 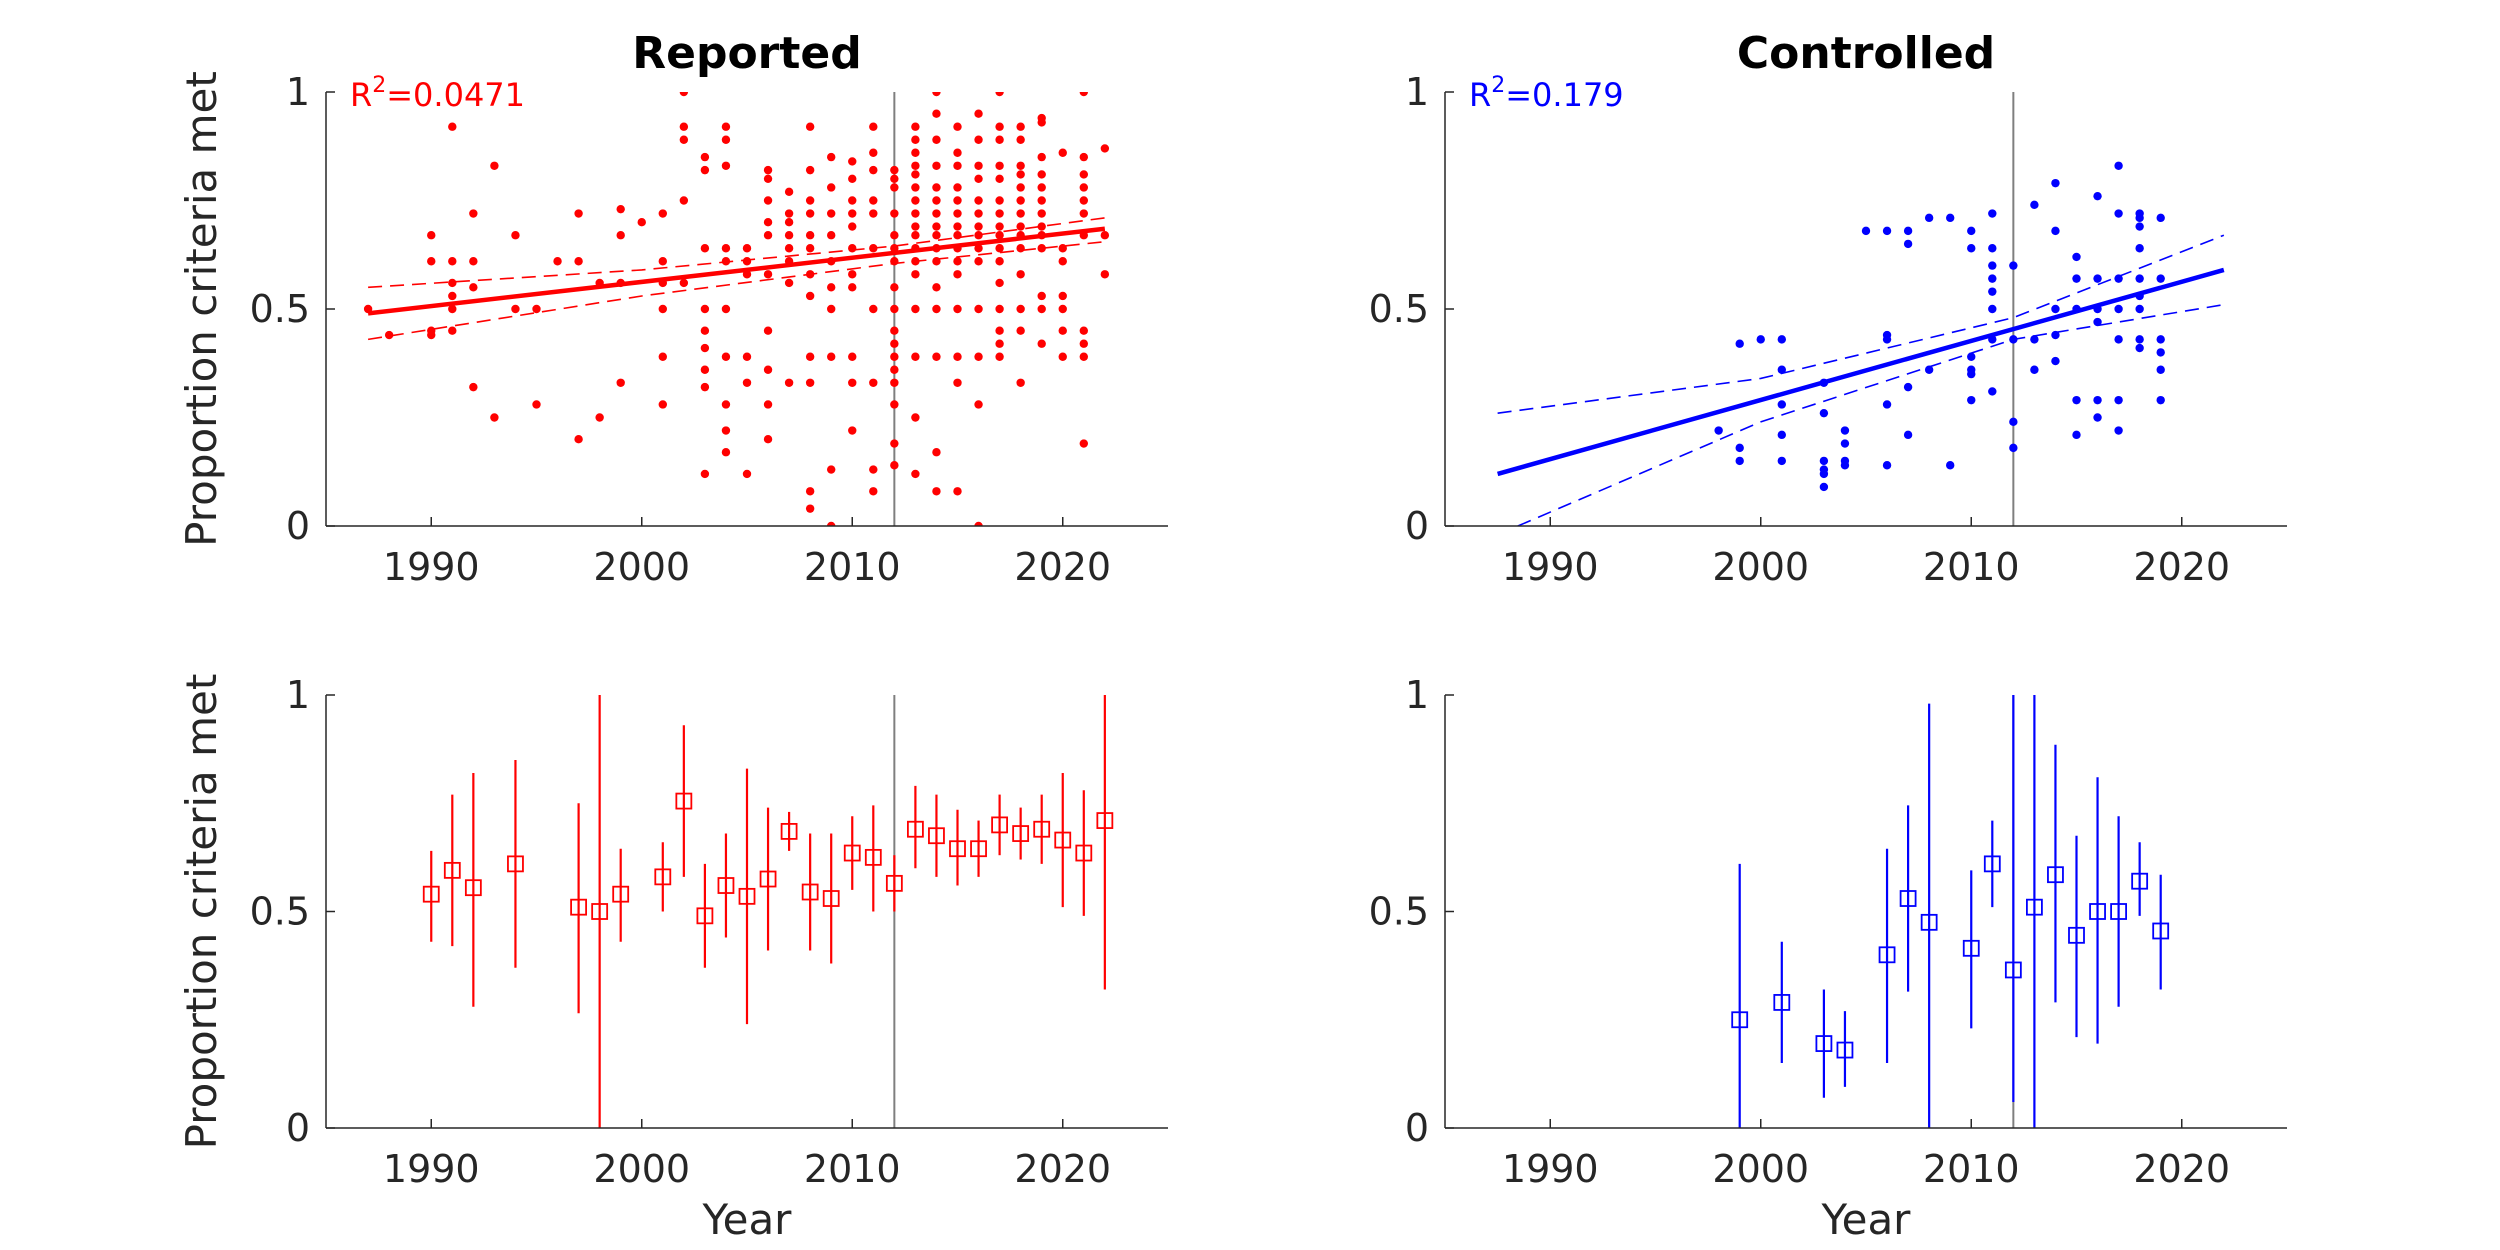 I want to click on y-axis-label: Proportion criteria met, so click(x=201, y=912).